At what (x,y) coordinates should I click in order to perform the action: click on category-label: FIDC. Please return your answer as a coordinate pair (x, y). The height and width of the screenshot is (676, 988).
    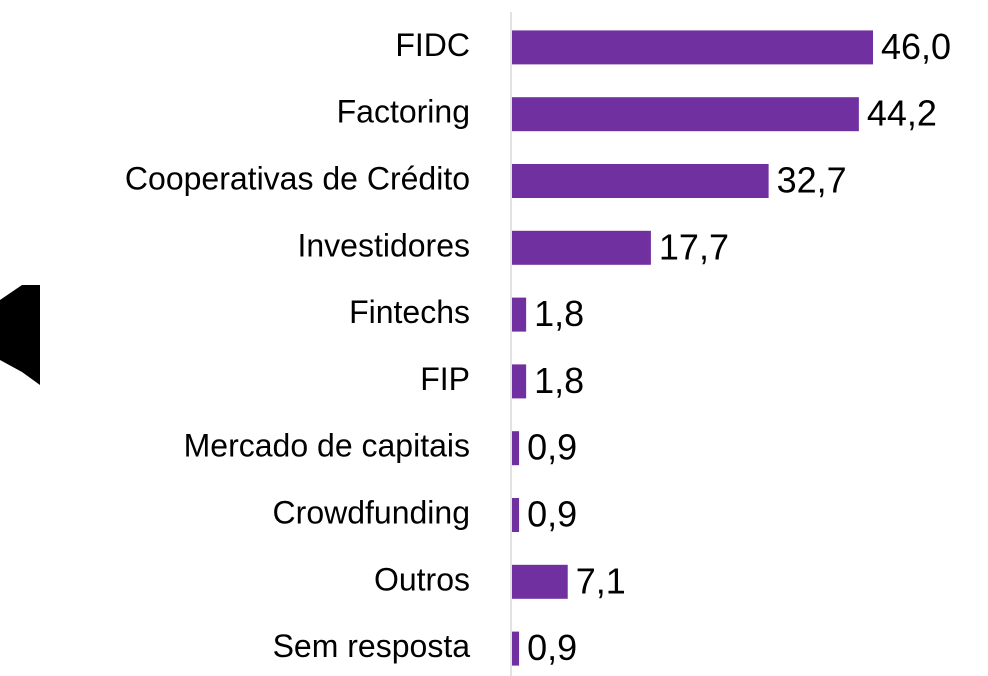
    Looking at the image, I should click on (432, 45).